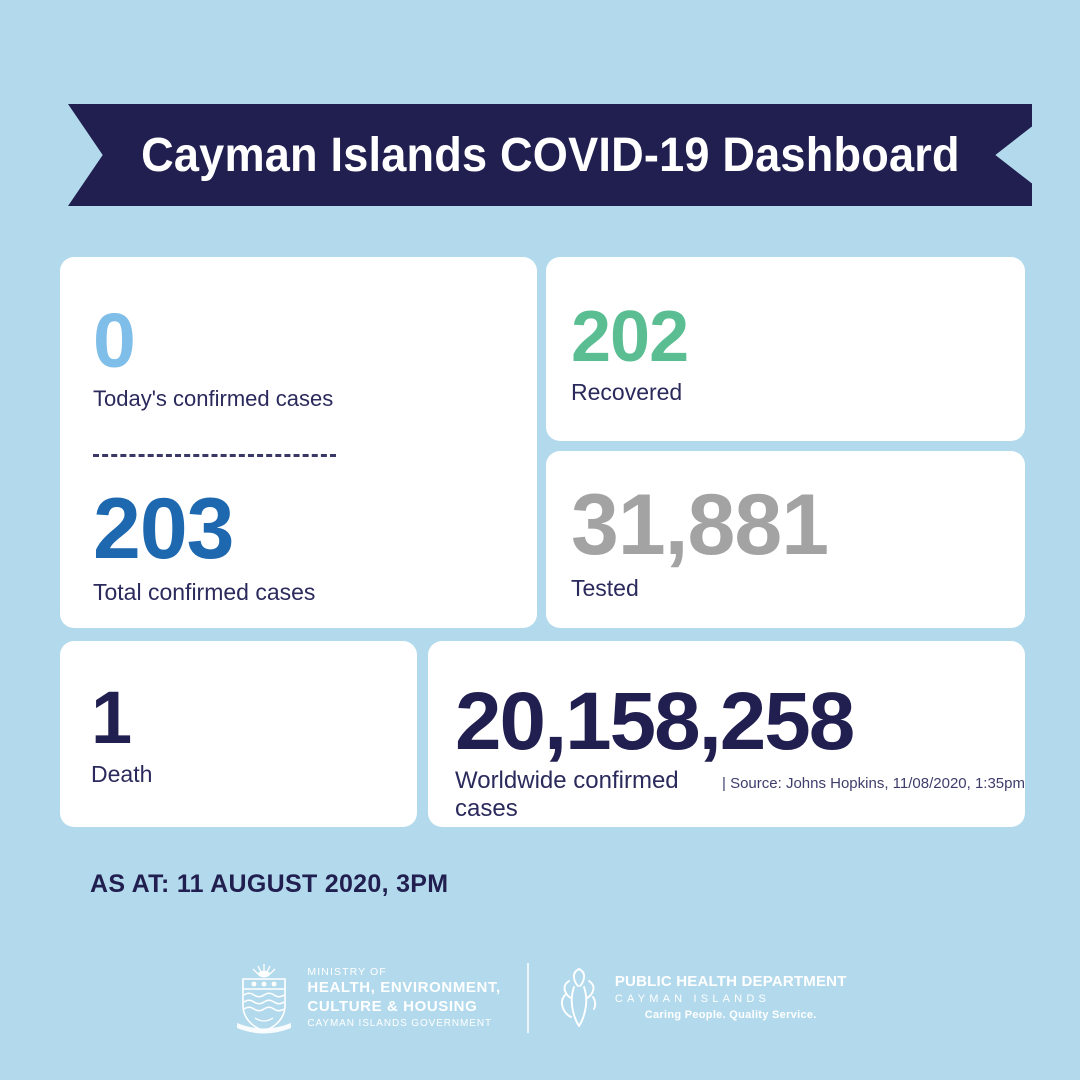 The image size is (1080, 1080). I want to click on total-cases-stat: 203 Total confirmed cases, so click(204, 543).